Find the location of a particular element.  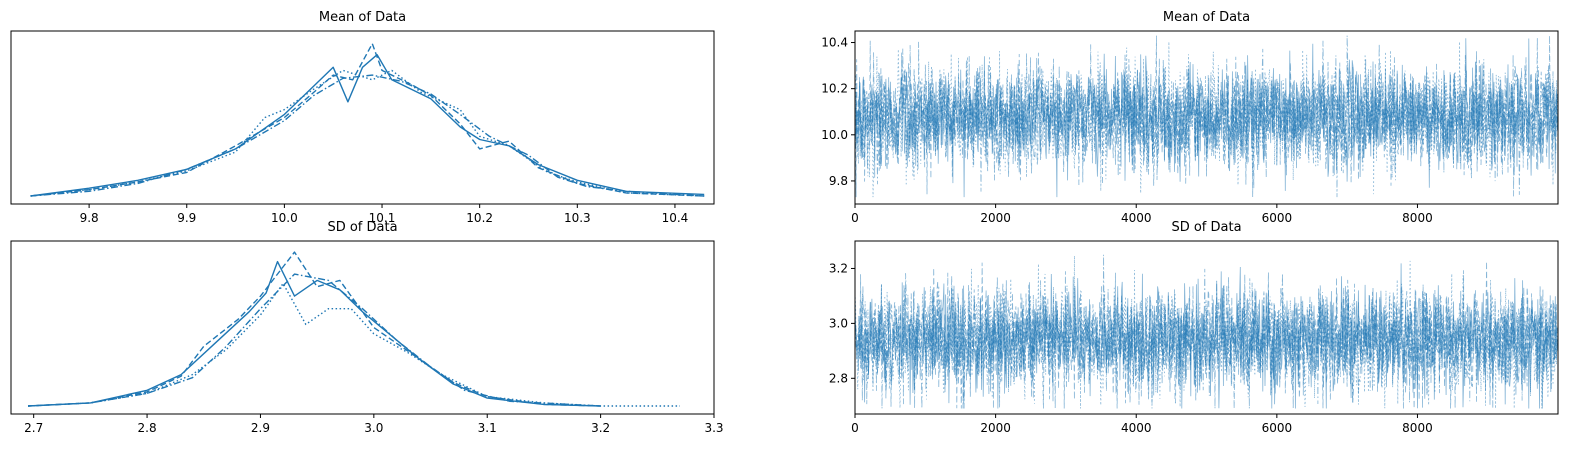

trace-sd-xtick-label: 0 is located at coordinates (855, 428).